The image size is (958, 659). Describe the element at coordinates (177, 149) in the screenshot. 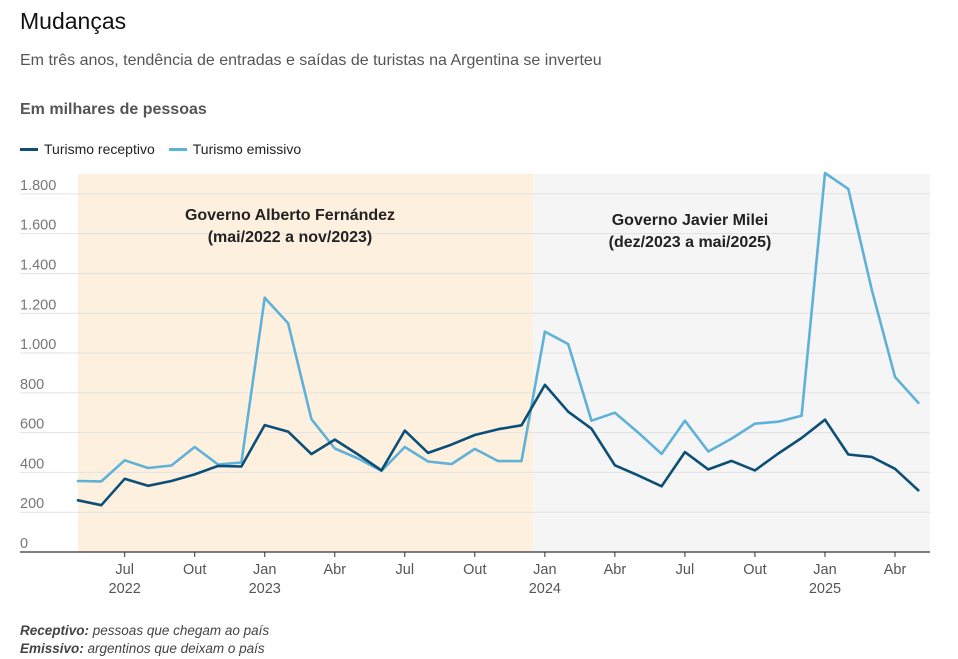

I see `legend-swatch-emissivo` at that location.